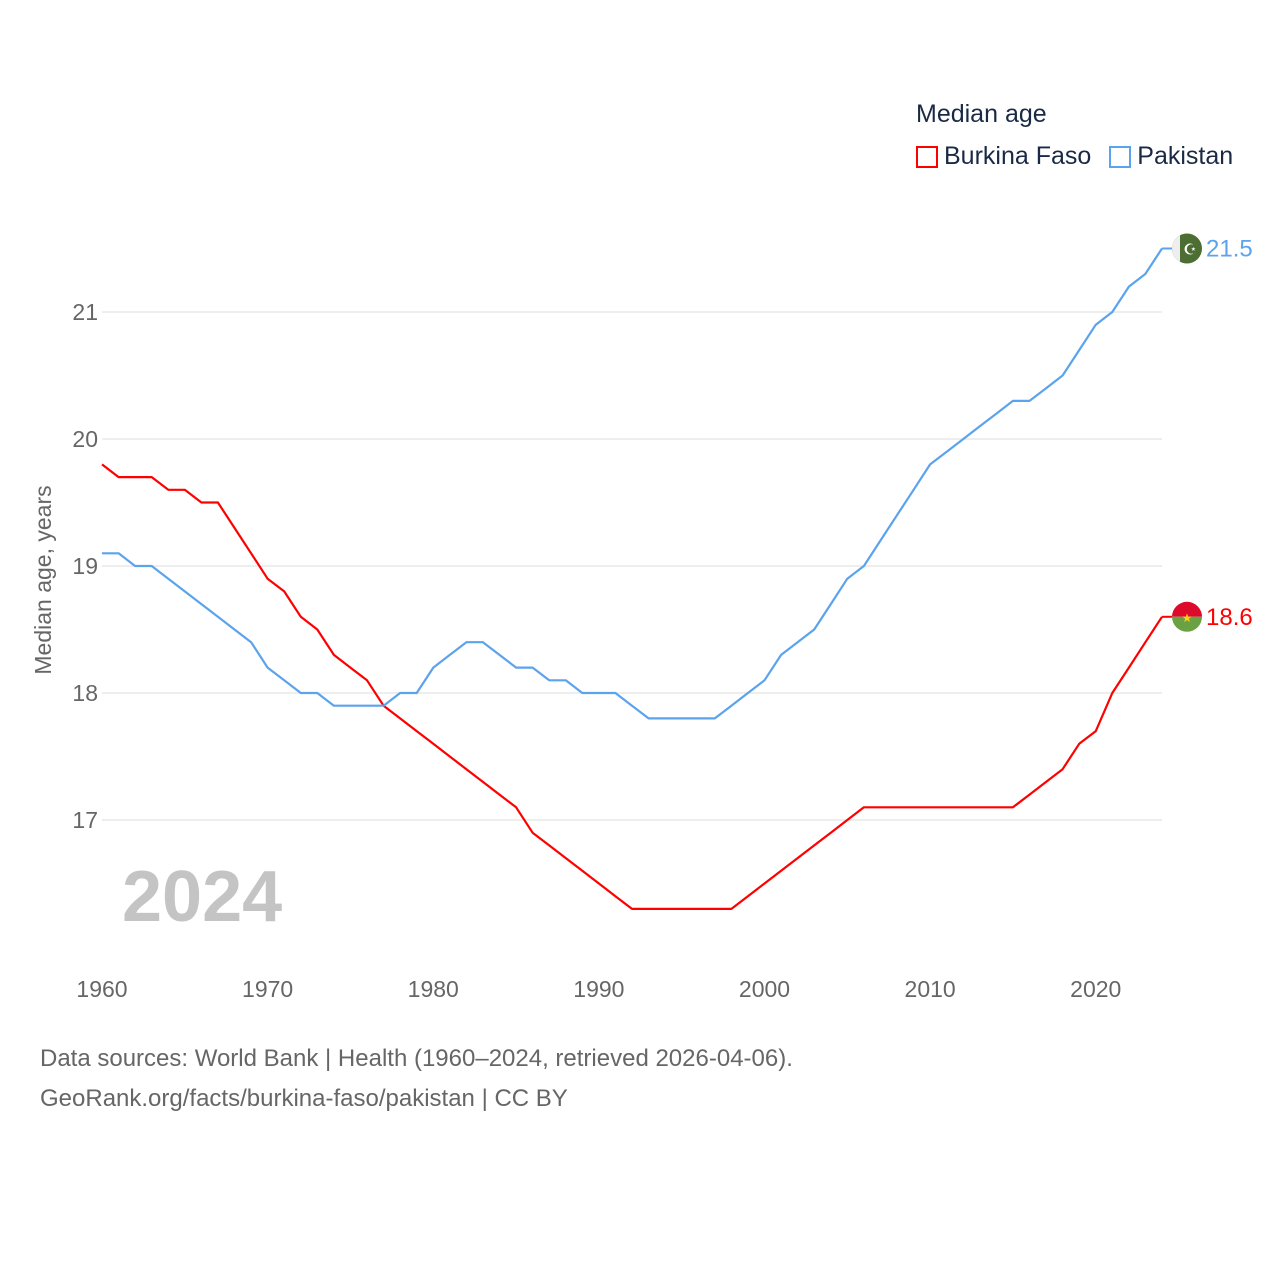 The height and width of the screenshot is (1280, 1280). I want to click on x-tick-label: 1980, so click(433, 989).